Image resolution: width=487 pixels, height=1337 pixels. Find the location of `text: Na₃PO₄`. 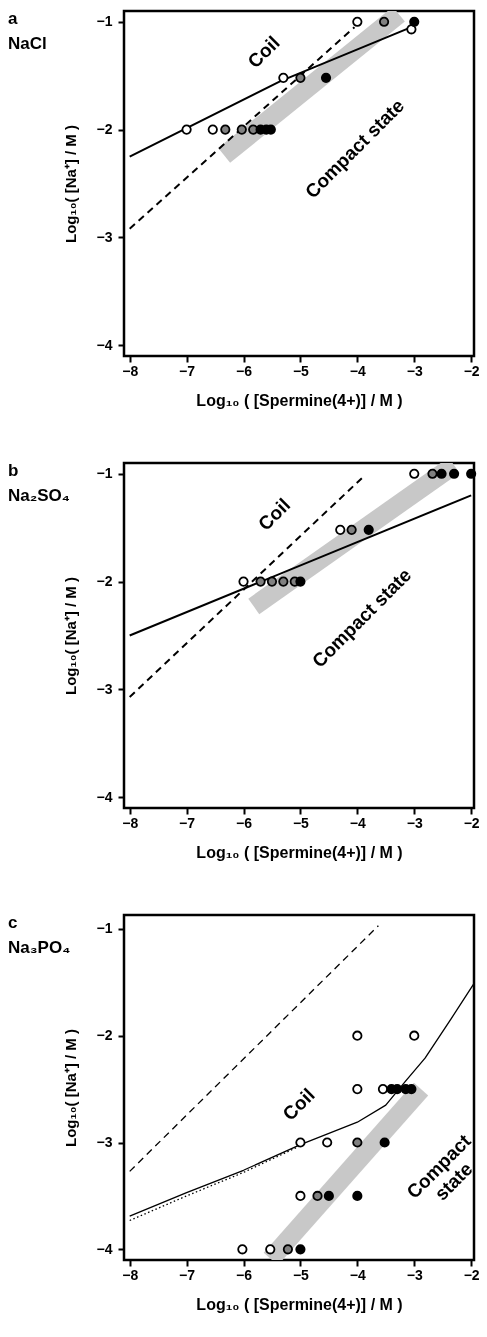

text: Na₃PO₄ is located at coordinates (39, 947).